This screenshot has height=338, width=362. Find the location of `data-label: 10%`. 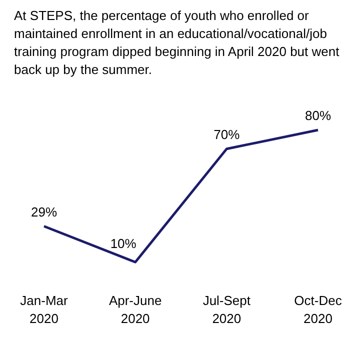

data-label: 10% is located at coordinates (123, 244).